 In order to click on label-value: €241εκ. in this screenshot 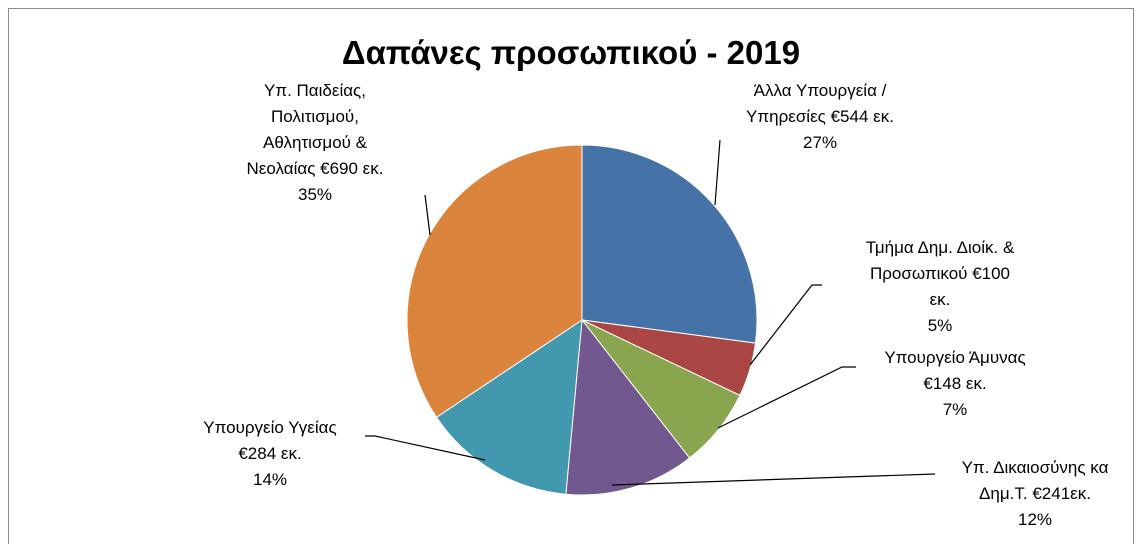, I will do `click(1061, 493)`.